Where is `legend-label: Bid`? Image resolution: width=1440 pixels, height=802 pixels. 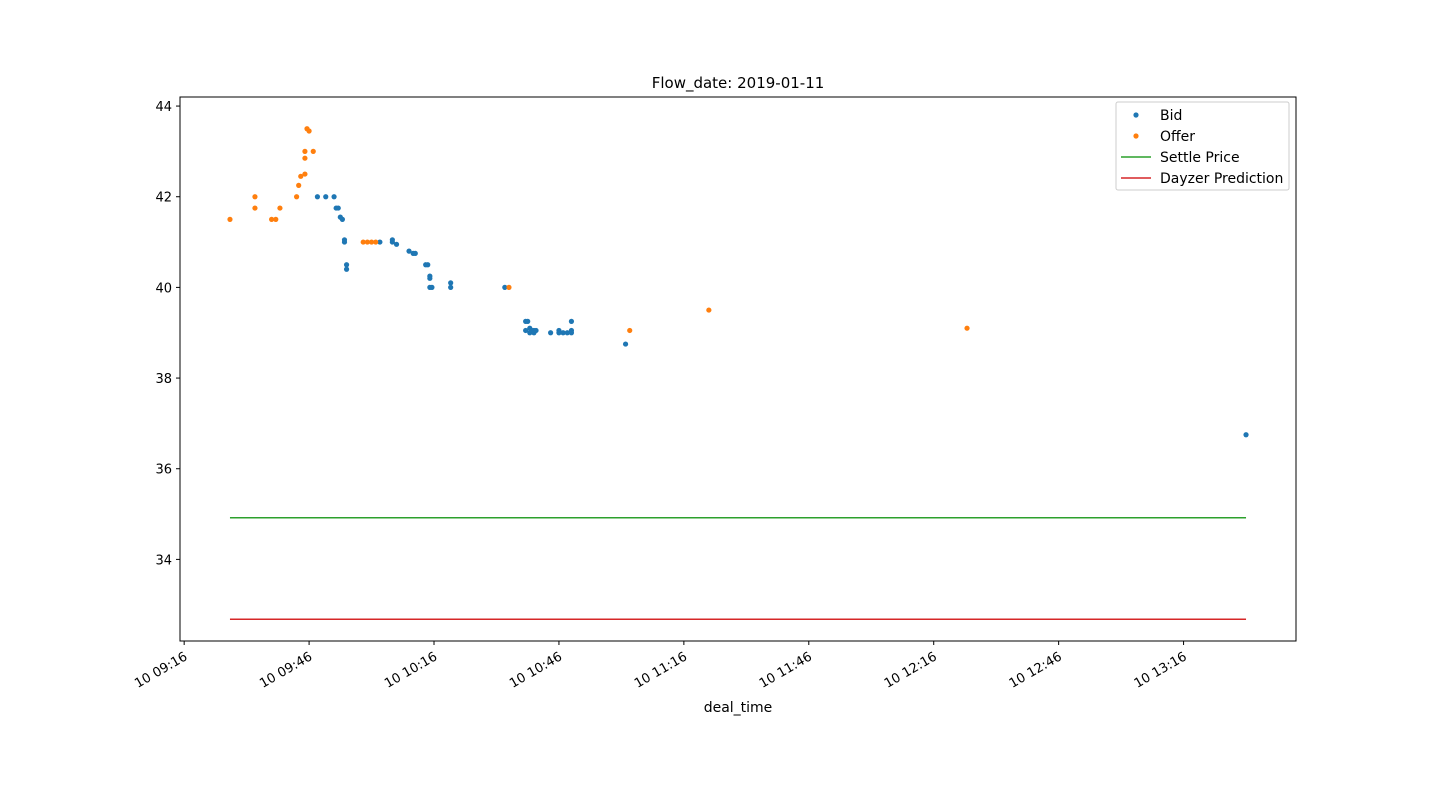
legend-label: Bid is located at coordinates (1171, 116).